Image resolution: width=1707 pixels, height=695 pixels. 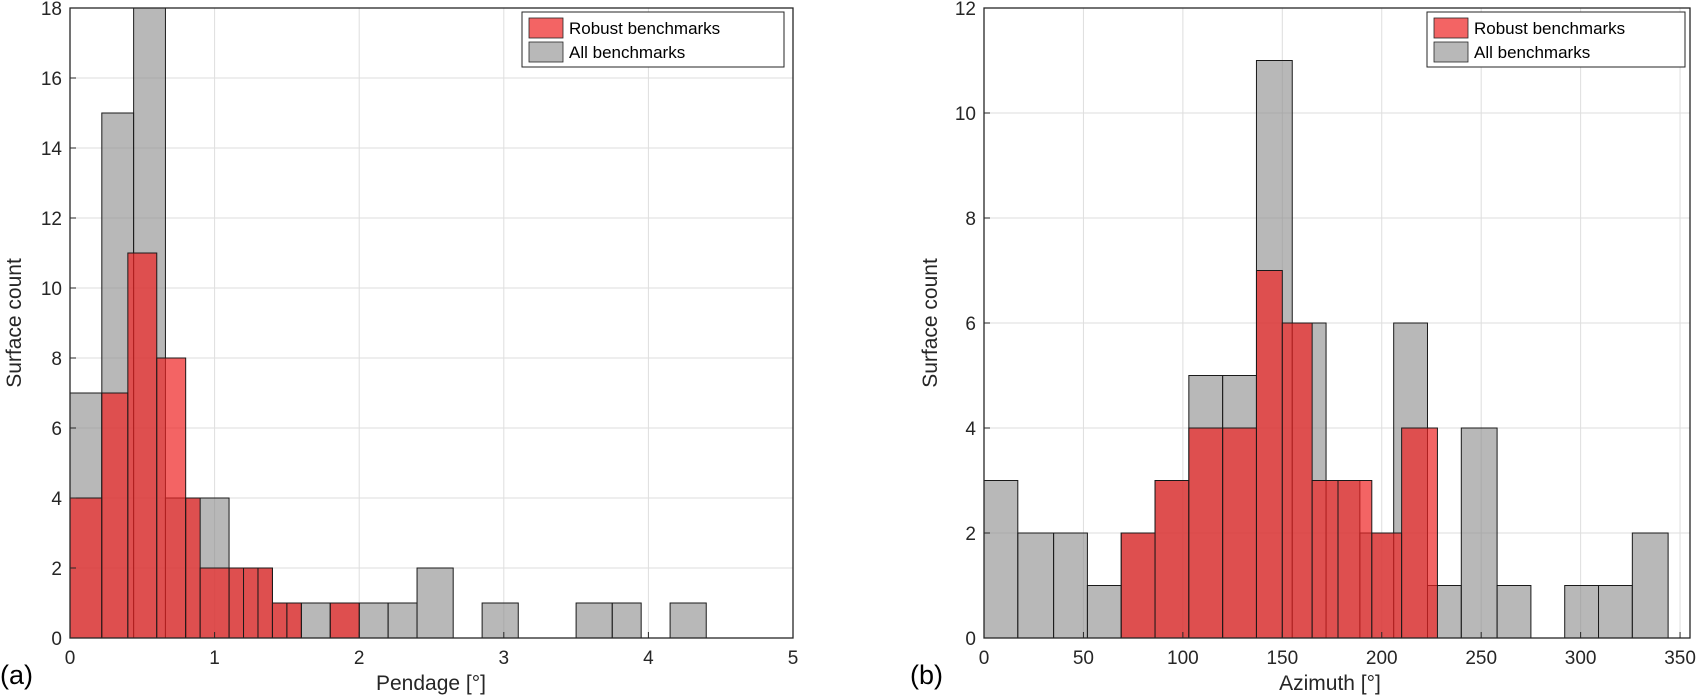 I want to click on legend-box-a, so click(x=653, y=39).